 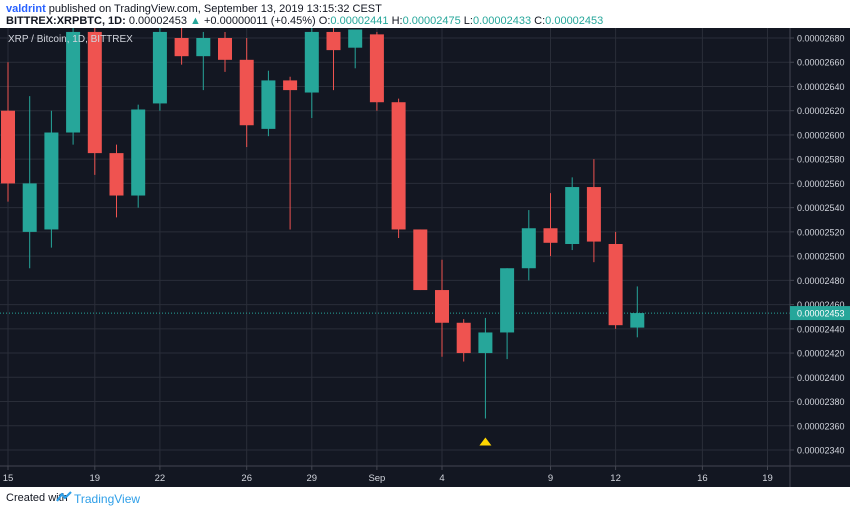 I want to click on last-price-tag-label: 0.00002453, so click(x=821, y=314).